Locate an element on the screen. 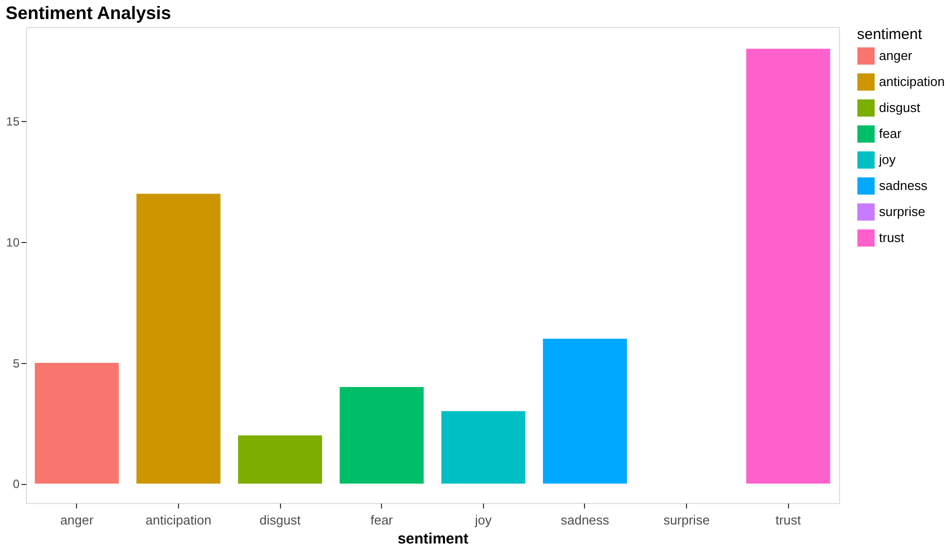 The height and width of the screenshot is (551, 950). legend-label: joy is located at coordinates (887, 159).